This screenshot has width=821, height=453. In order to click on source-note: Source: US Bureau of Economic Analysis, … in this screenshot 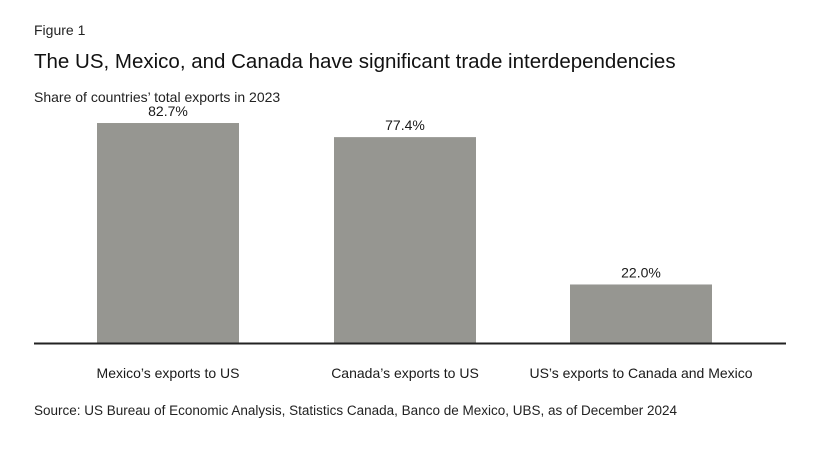, I will do `click(356, 410)`.